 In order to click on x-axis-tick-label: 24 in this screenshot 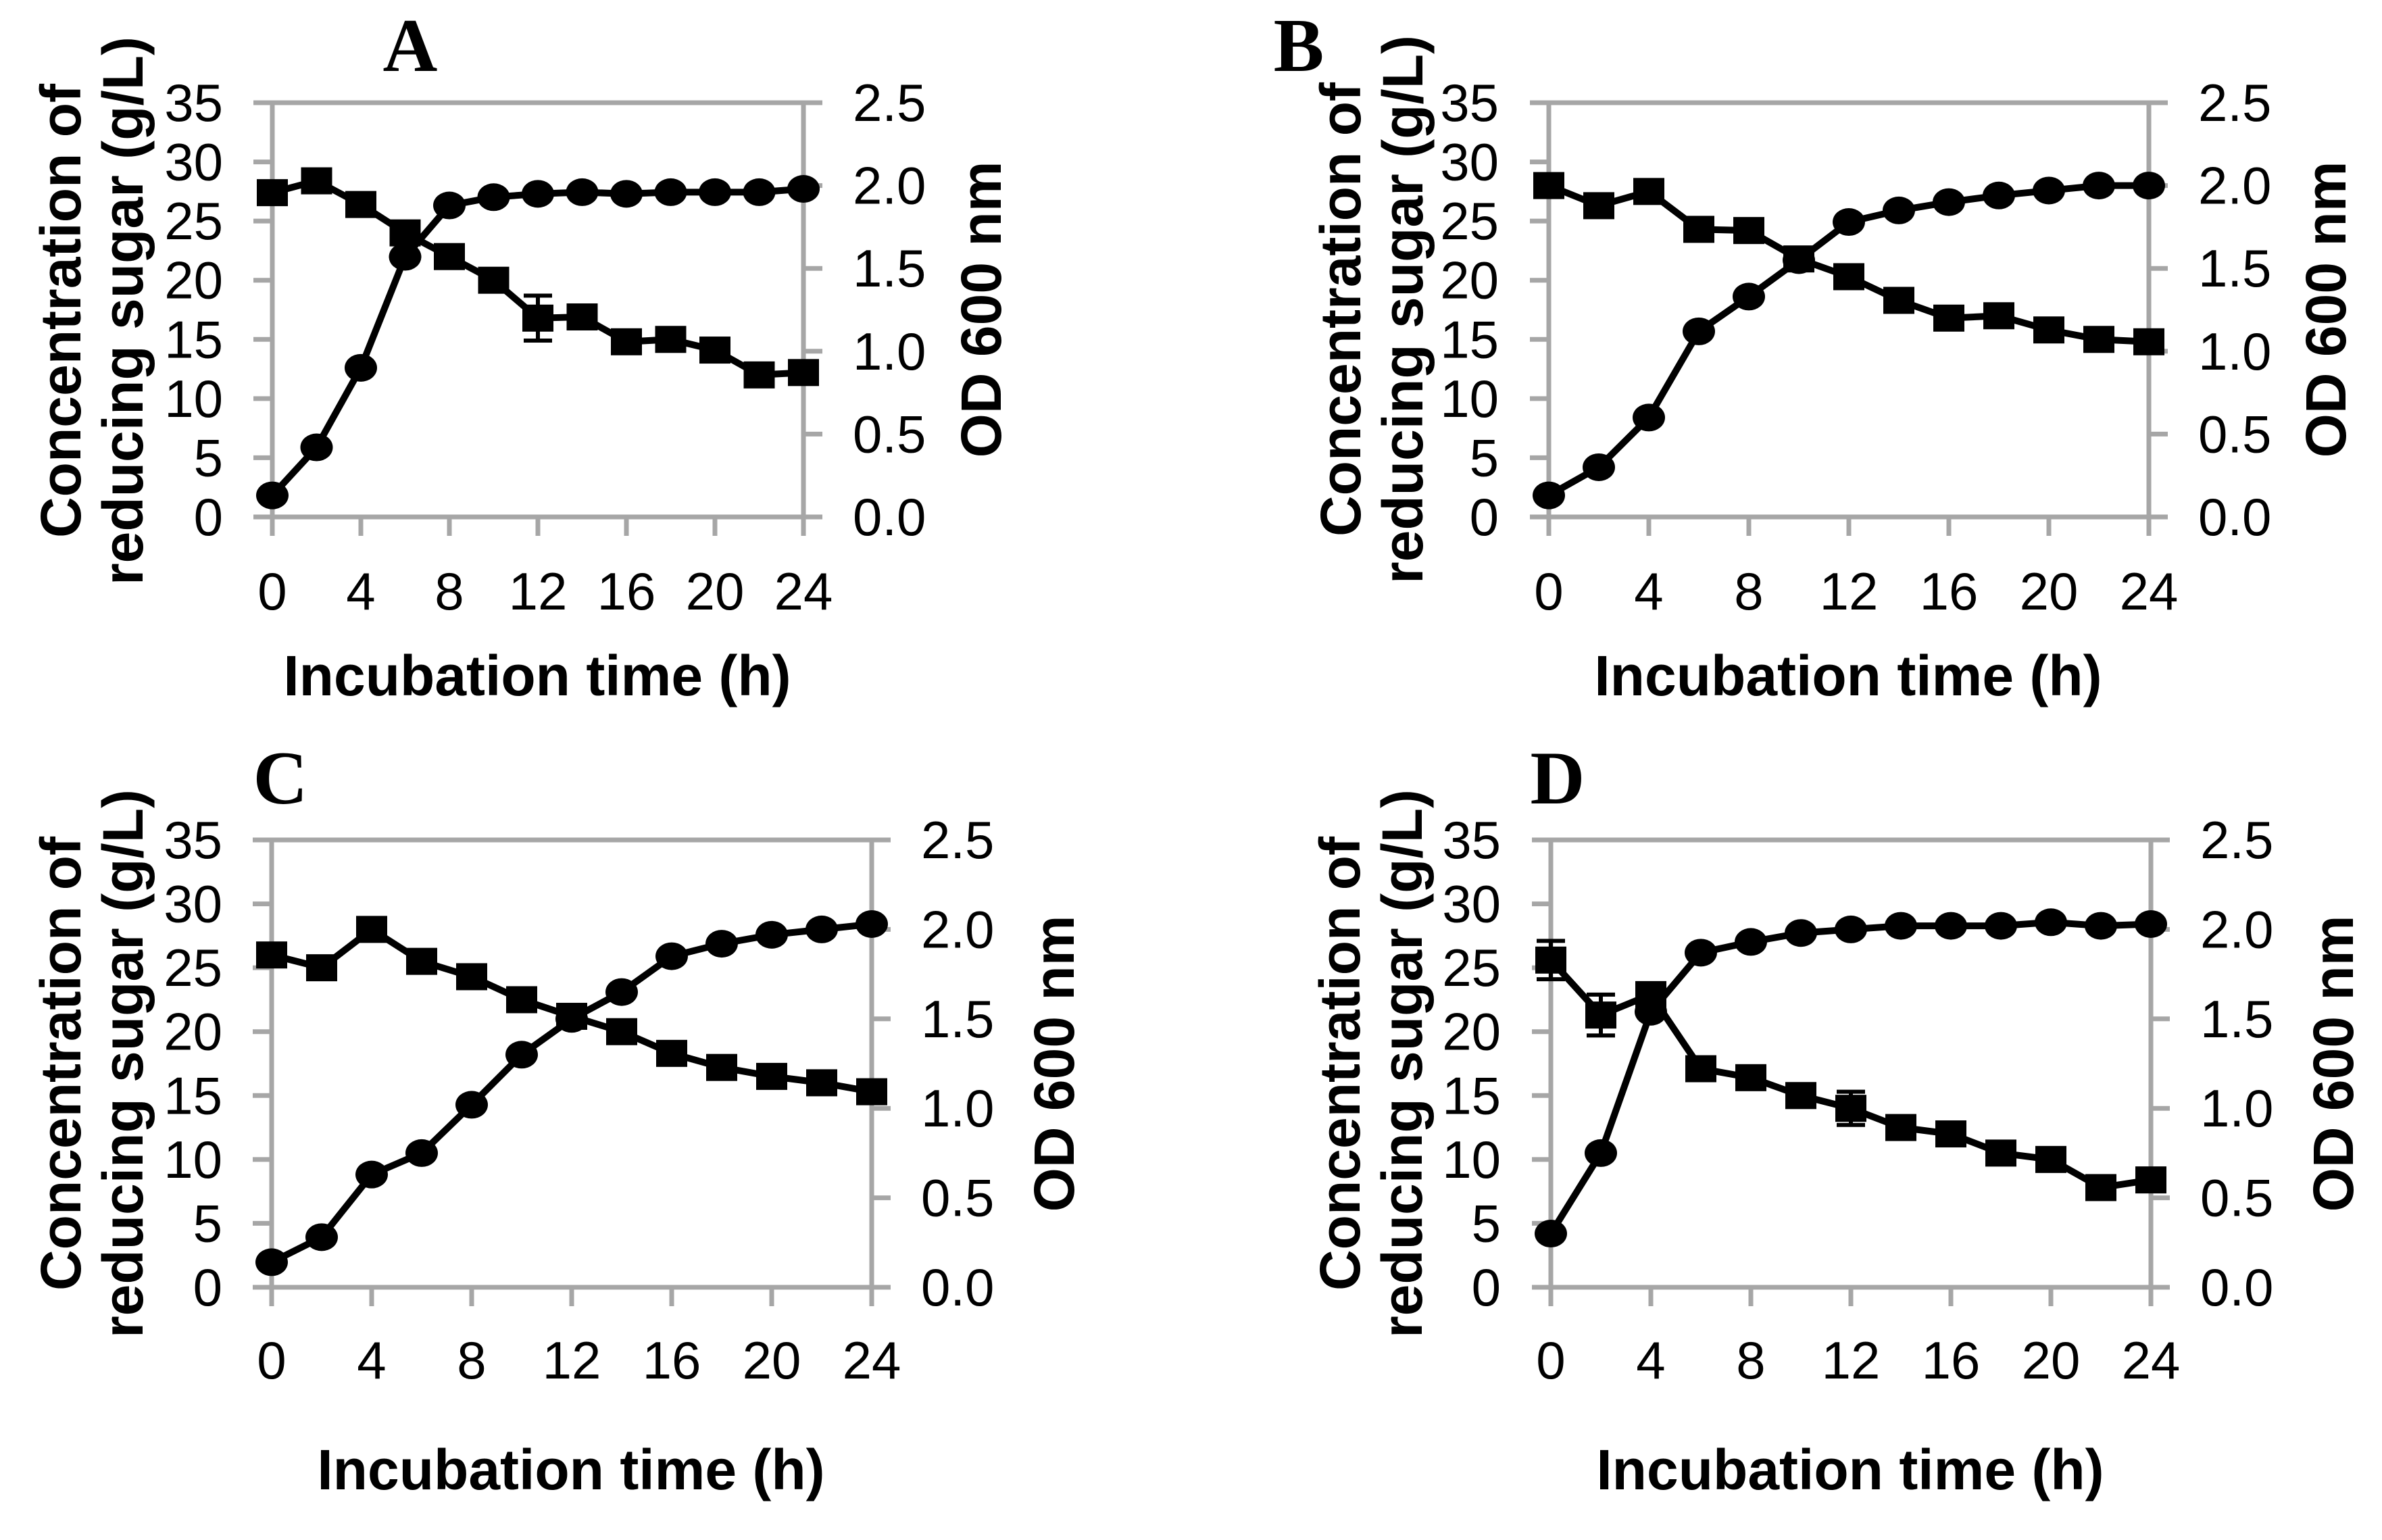, I will do `click(804, 591)`.